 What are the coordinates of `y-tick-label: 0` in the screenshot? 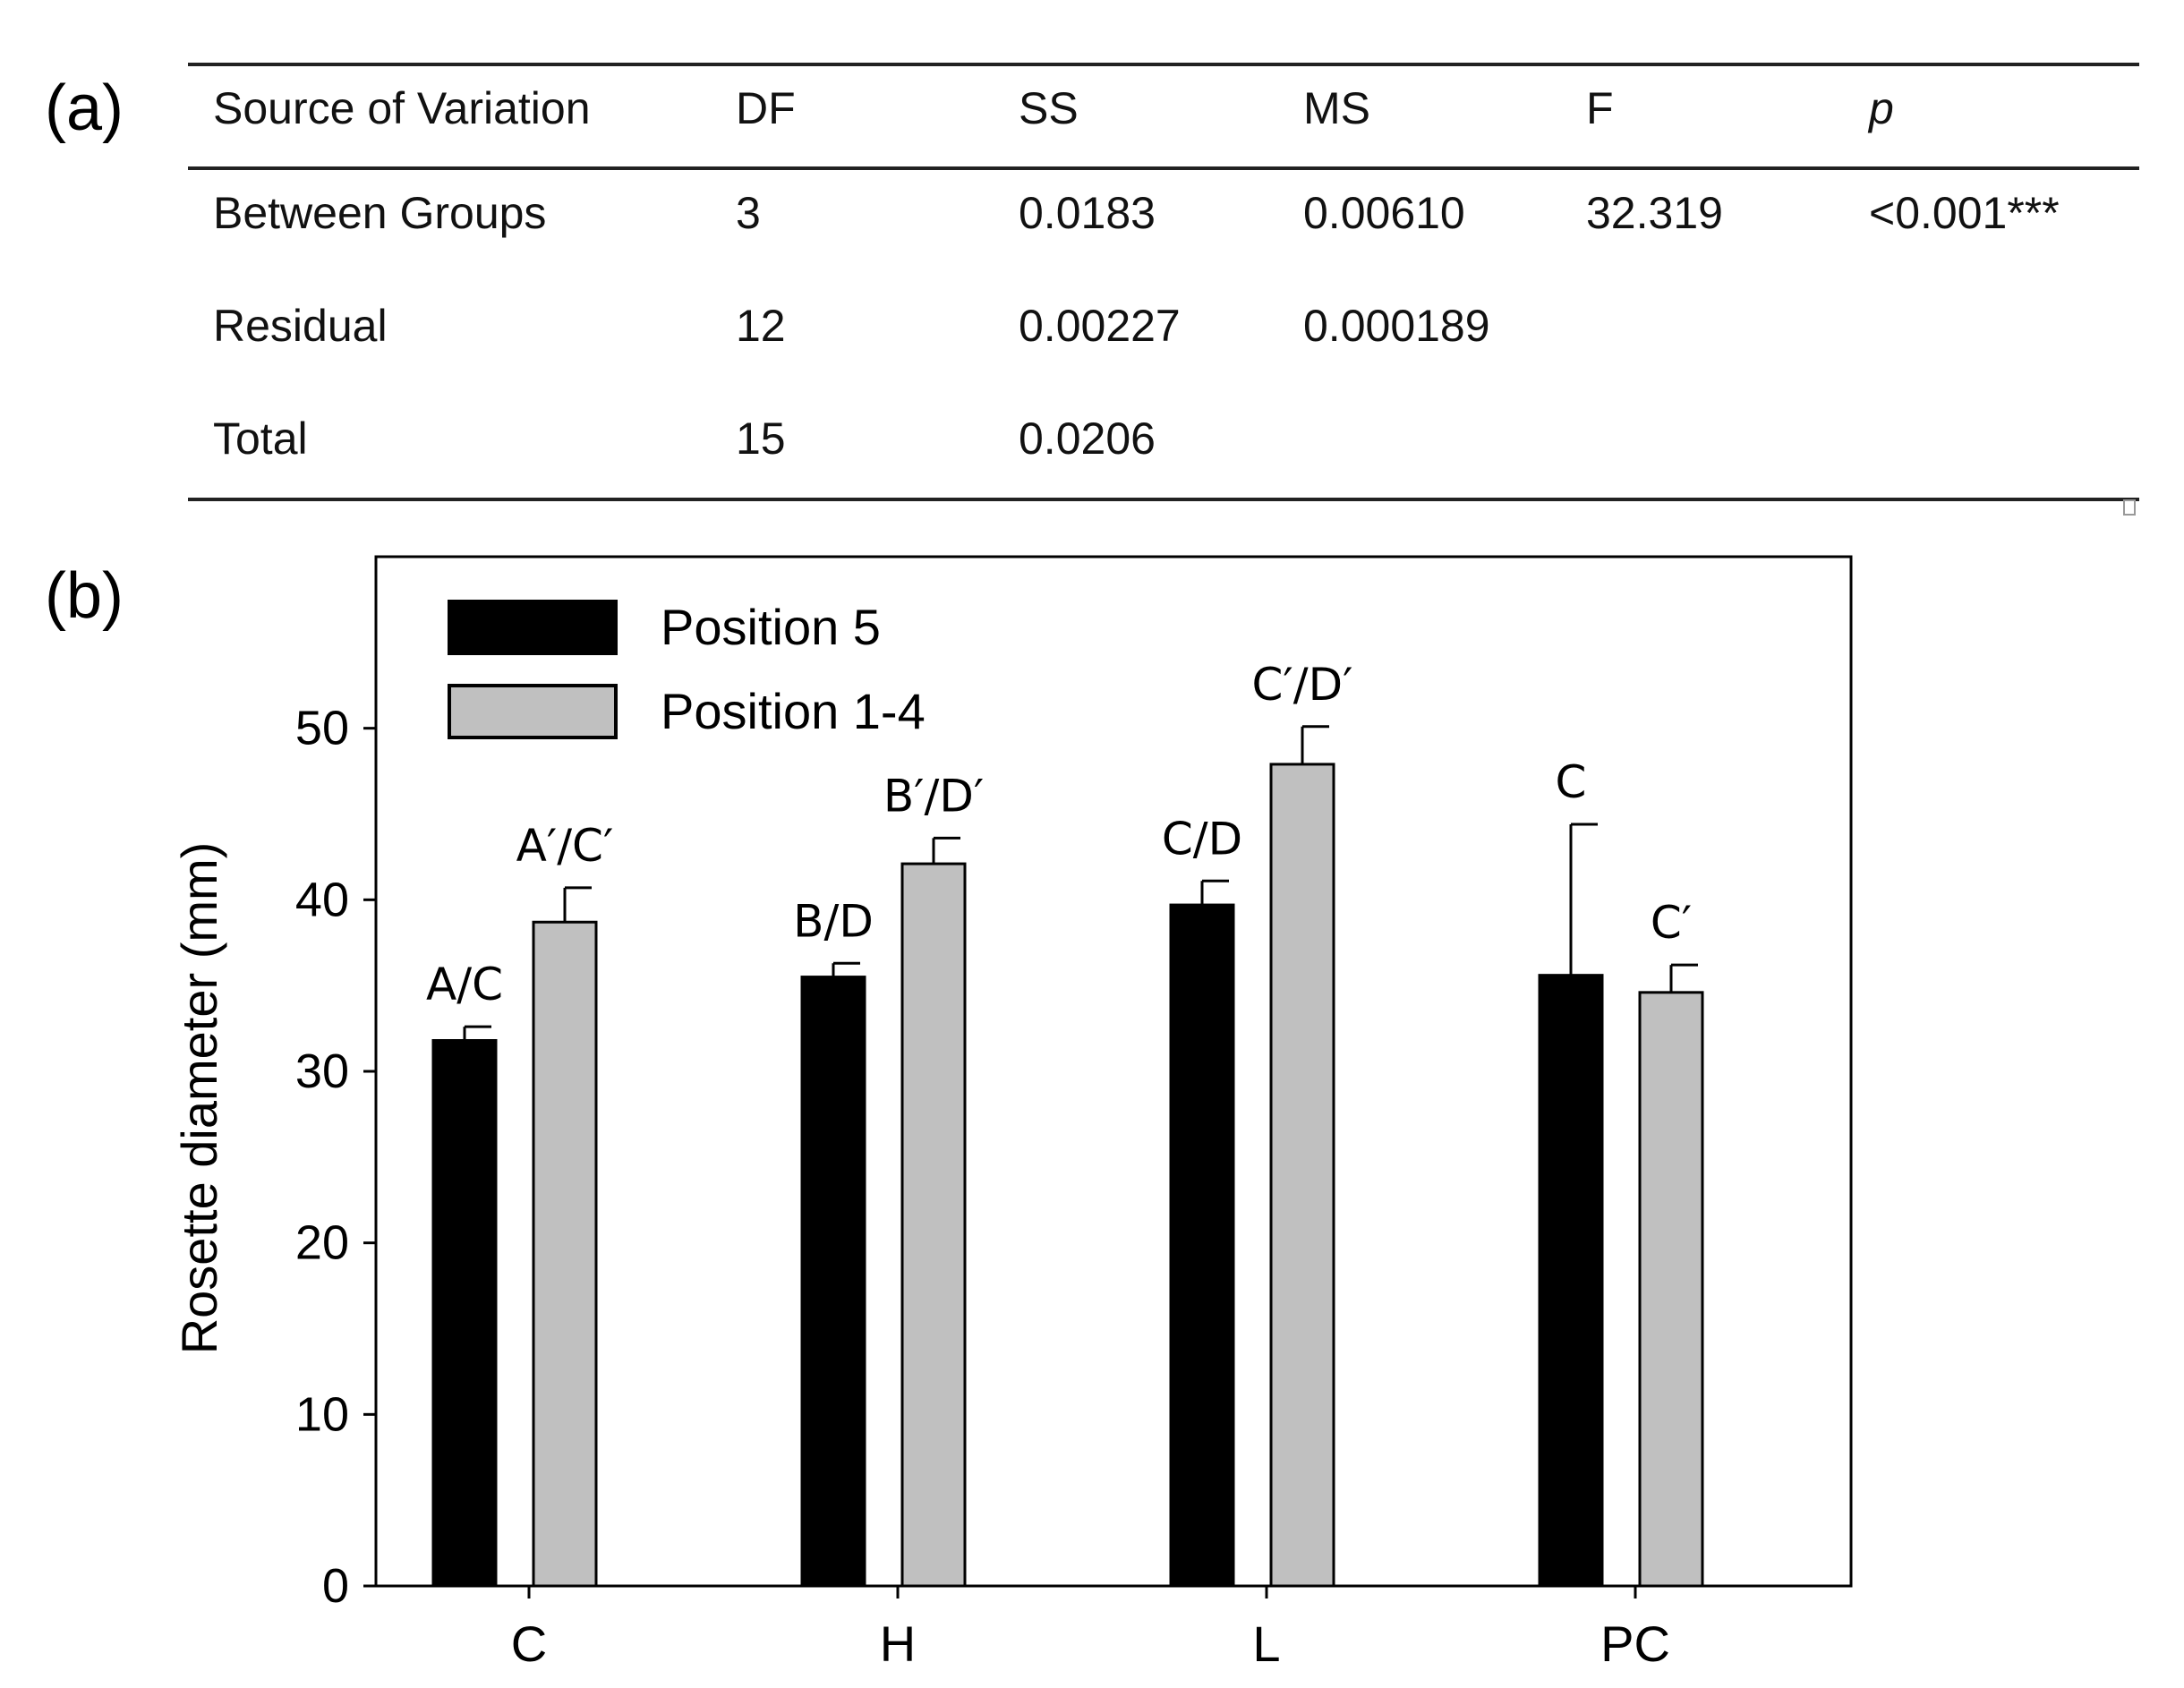 It's located at (335, 1586).